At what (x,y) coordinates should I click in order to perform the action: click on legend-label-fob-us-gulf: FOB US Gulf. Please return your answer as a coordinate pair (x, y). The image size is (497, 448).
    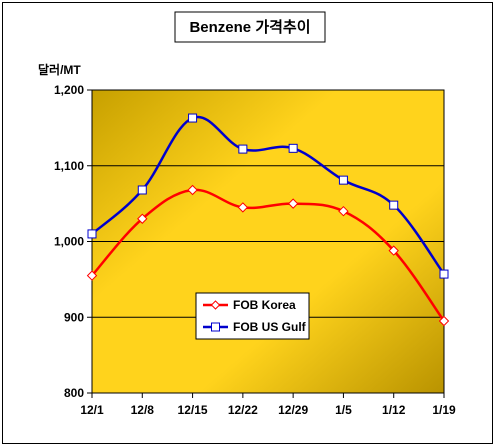
    Looking at the image, I should click on (270, 327).